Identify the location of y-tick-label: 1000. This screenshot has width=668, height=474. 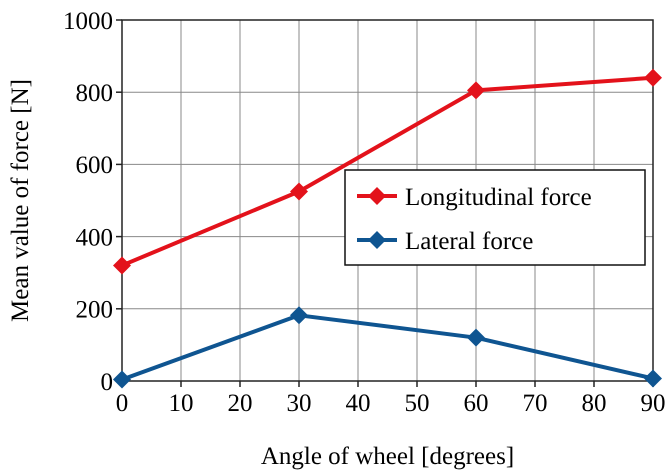
(88, 21).